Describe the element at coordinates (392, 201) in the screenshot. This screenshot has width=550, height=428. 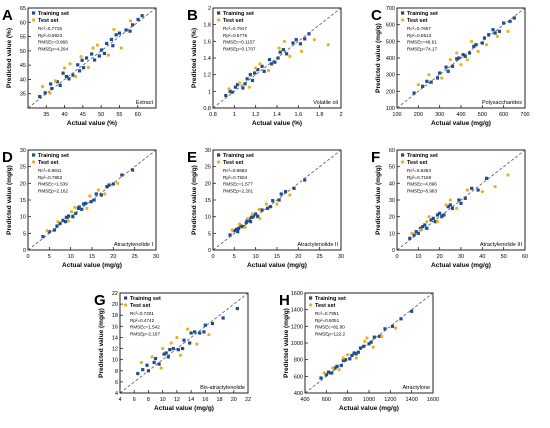
I see `y-tick-label: 30` at that location.